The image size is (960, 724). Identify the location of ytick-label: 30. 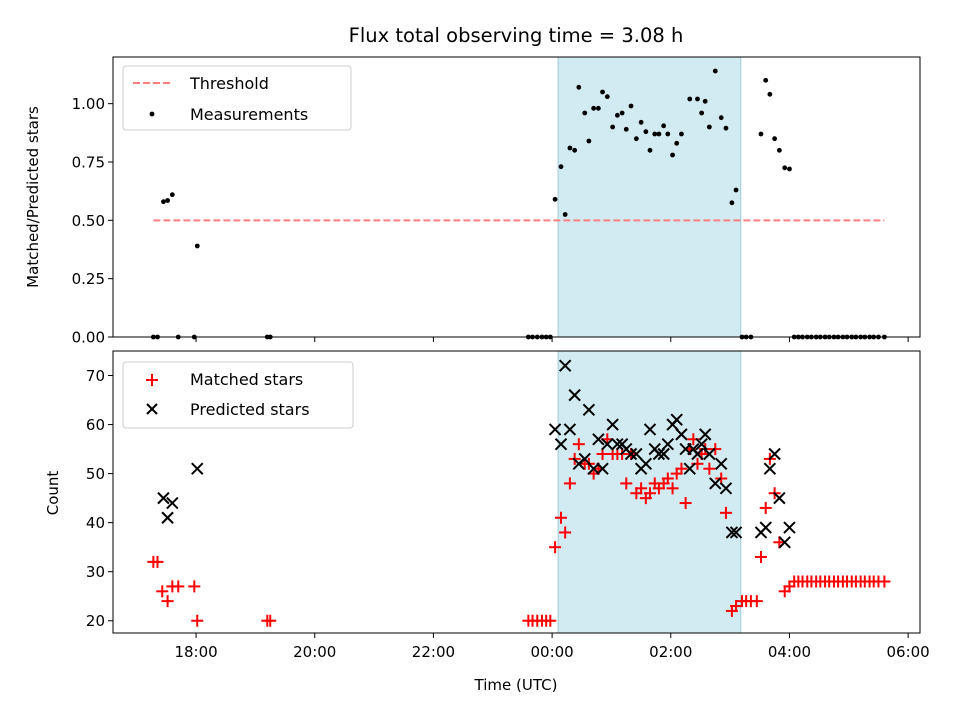
(95, 572).